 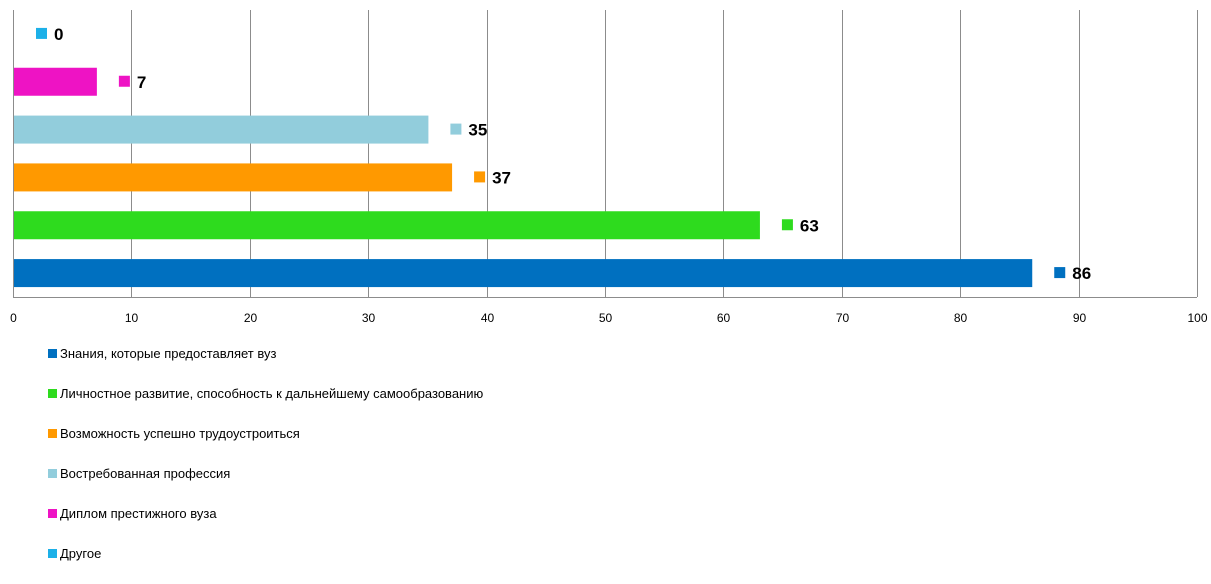 What do you see at coordinates (265, 473) in the screenshot?
I see `legend-item-3: Востребованная профессия` at bounding box center [265, 473].